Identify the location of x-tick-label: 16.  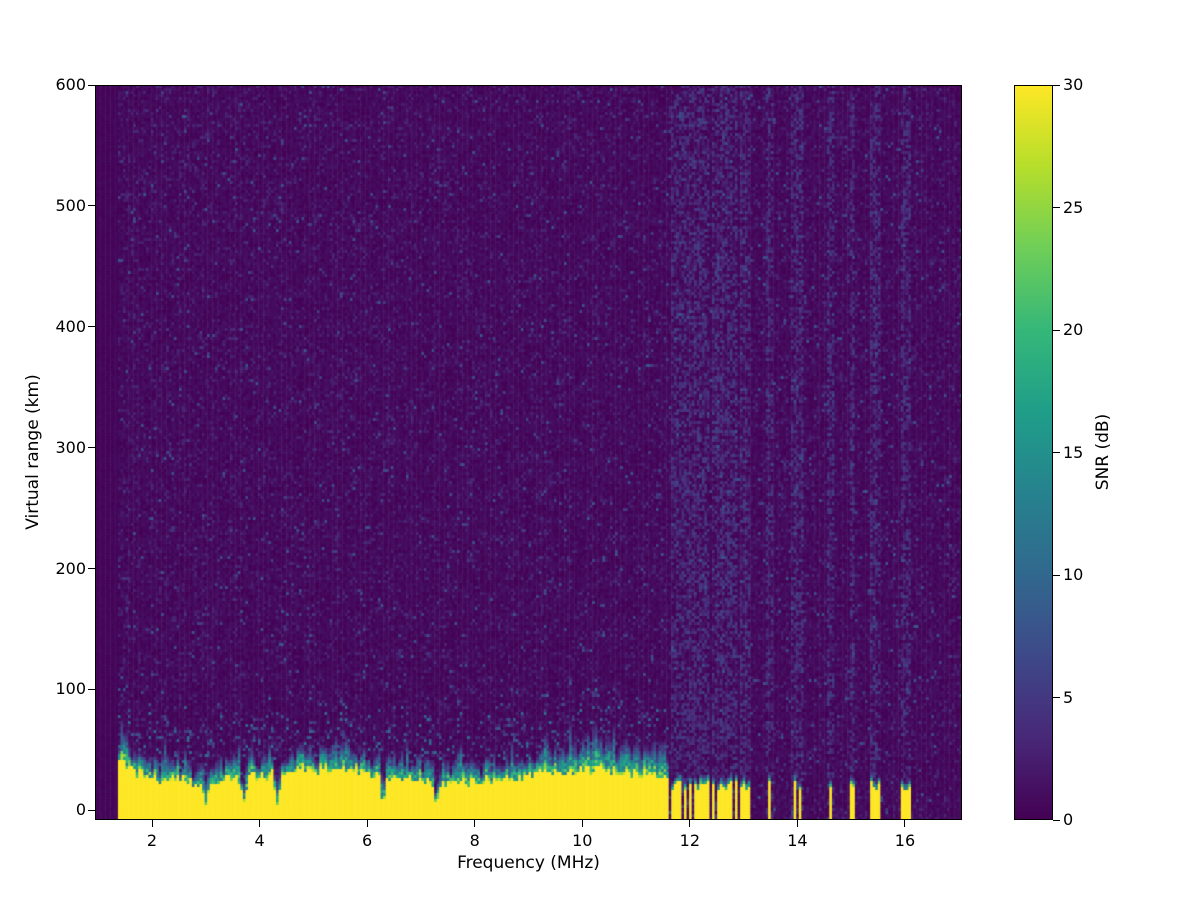
(905, 840).